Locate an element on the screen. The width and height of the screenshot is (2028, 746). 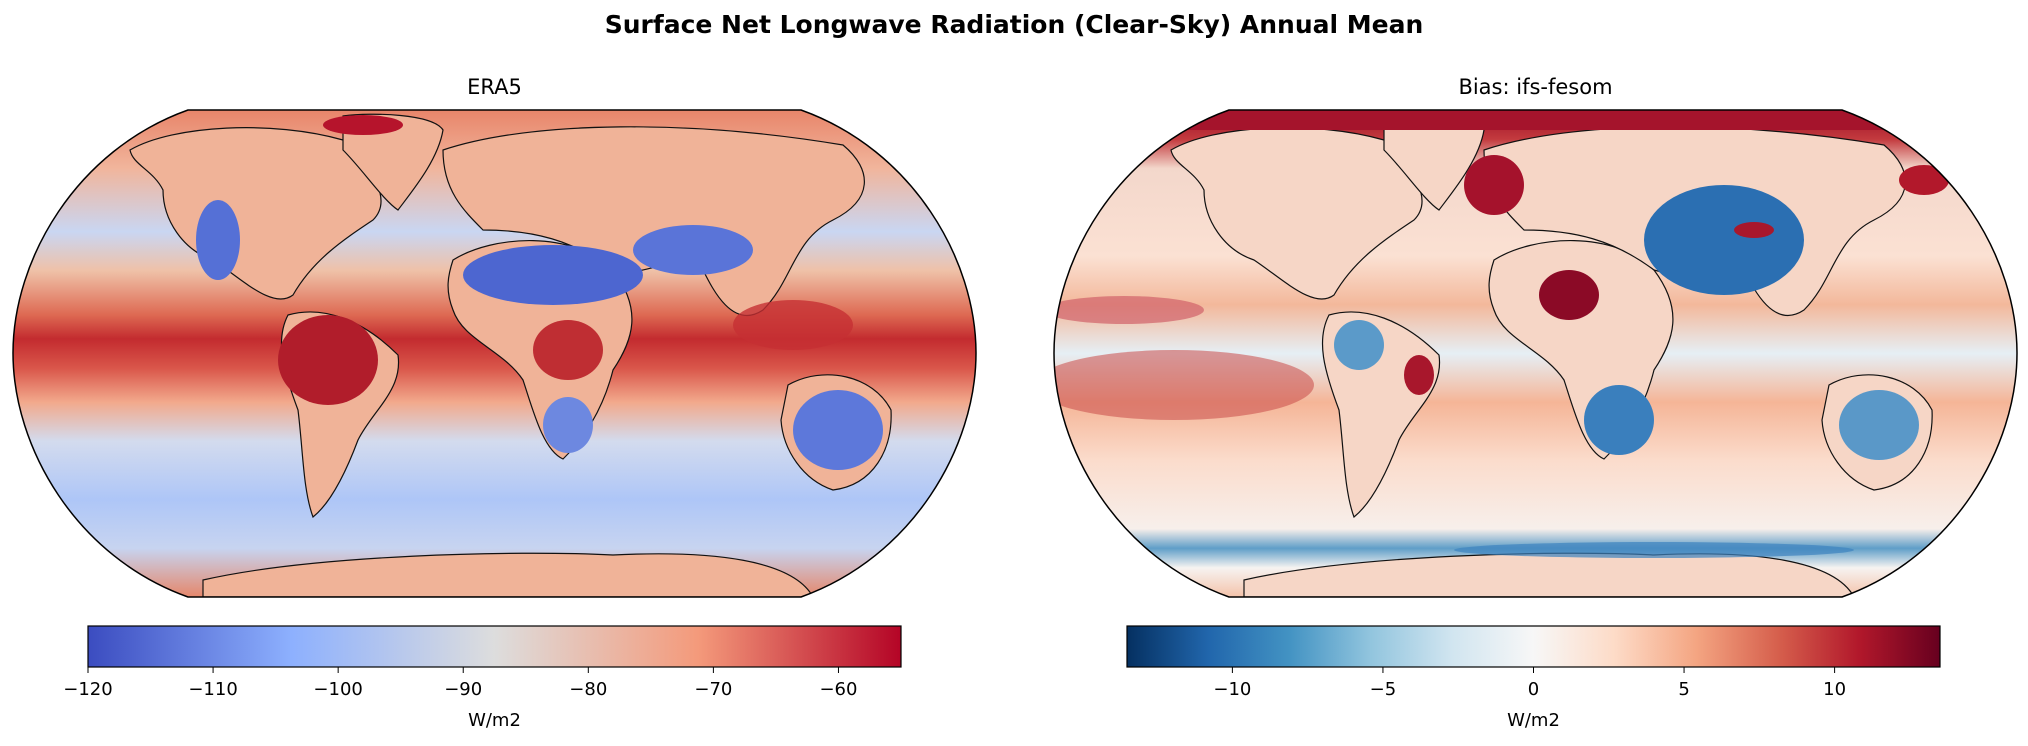
bias-colorbar-ticks: −10 −5 0 5 10 is located at coordinates (1529, 683).